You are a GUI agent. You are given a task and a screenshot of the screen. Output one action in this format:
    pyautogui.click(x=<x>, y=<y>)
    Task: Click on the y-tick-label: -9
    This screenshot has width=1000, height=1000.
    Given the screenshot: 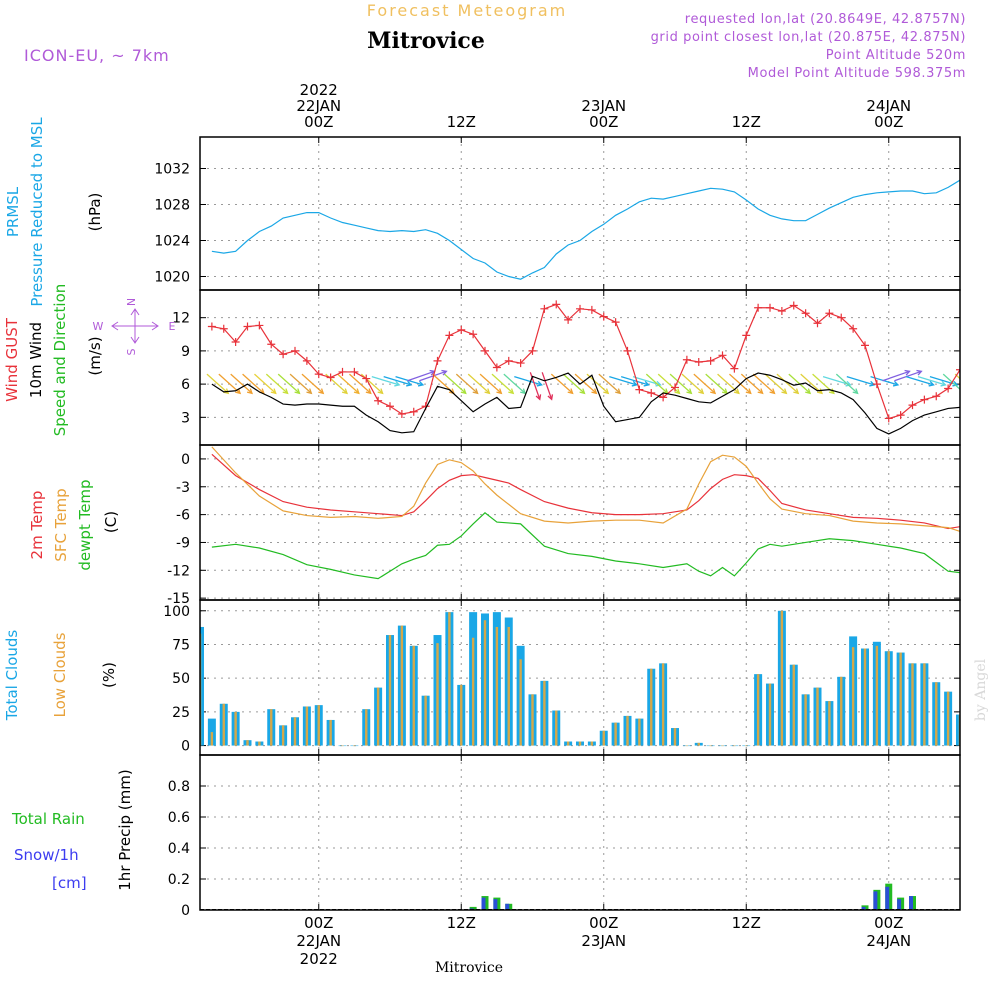 What is the action you would take?
    pyautogui.click(x=183, y=543)
    